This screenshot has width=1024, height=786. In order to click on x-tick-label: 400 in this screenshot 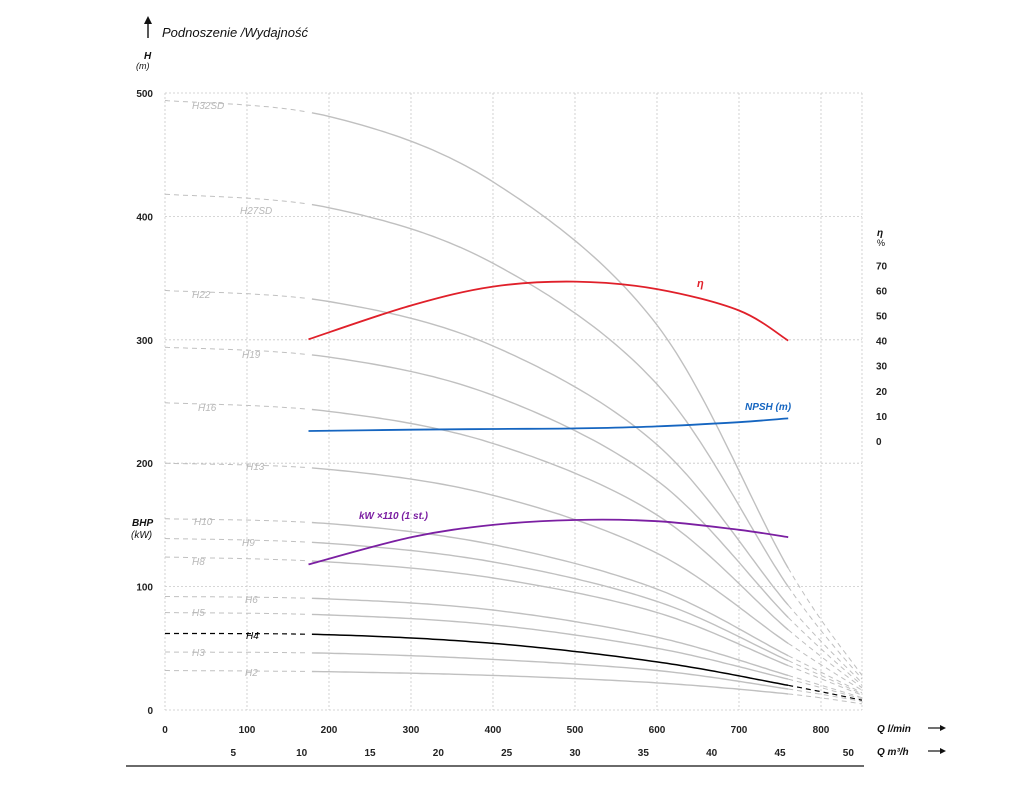, I will do `click(493, 730)`.